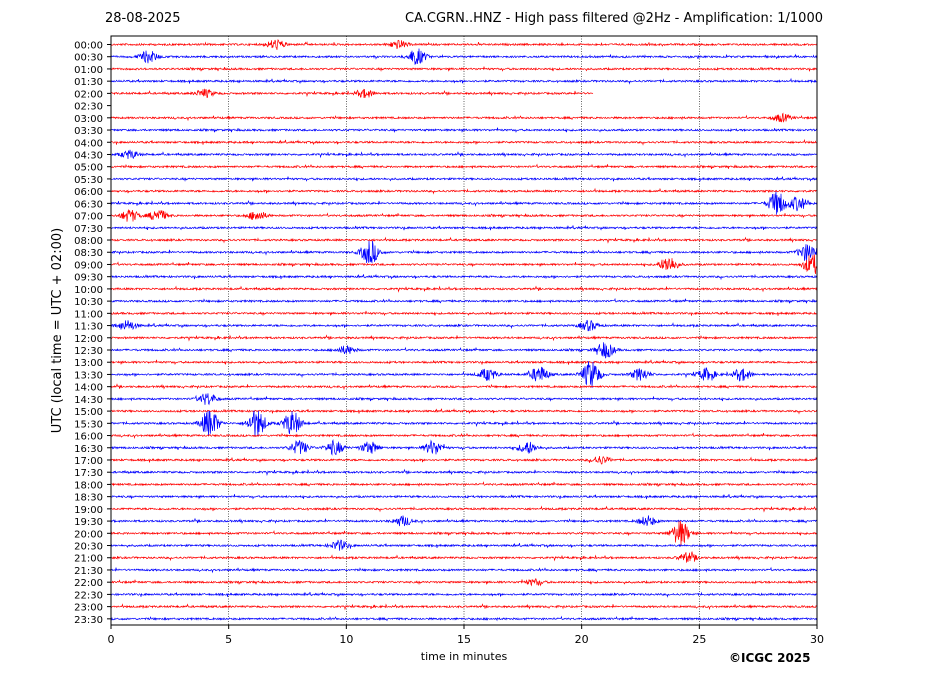 This screenshot has height=696, width=927. Describe the element at coordinates (88, 498) in the screenshot. I see `row-label: 18:30` at that location.